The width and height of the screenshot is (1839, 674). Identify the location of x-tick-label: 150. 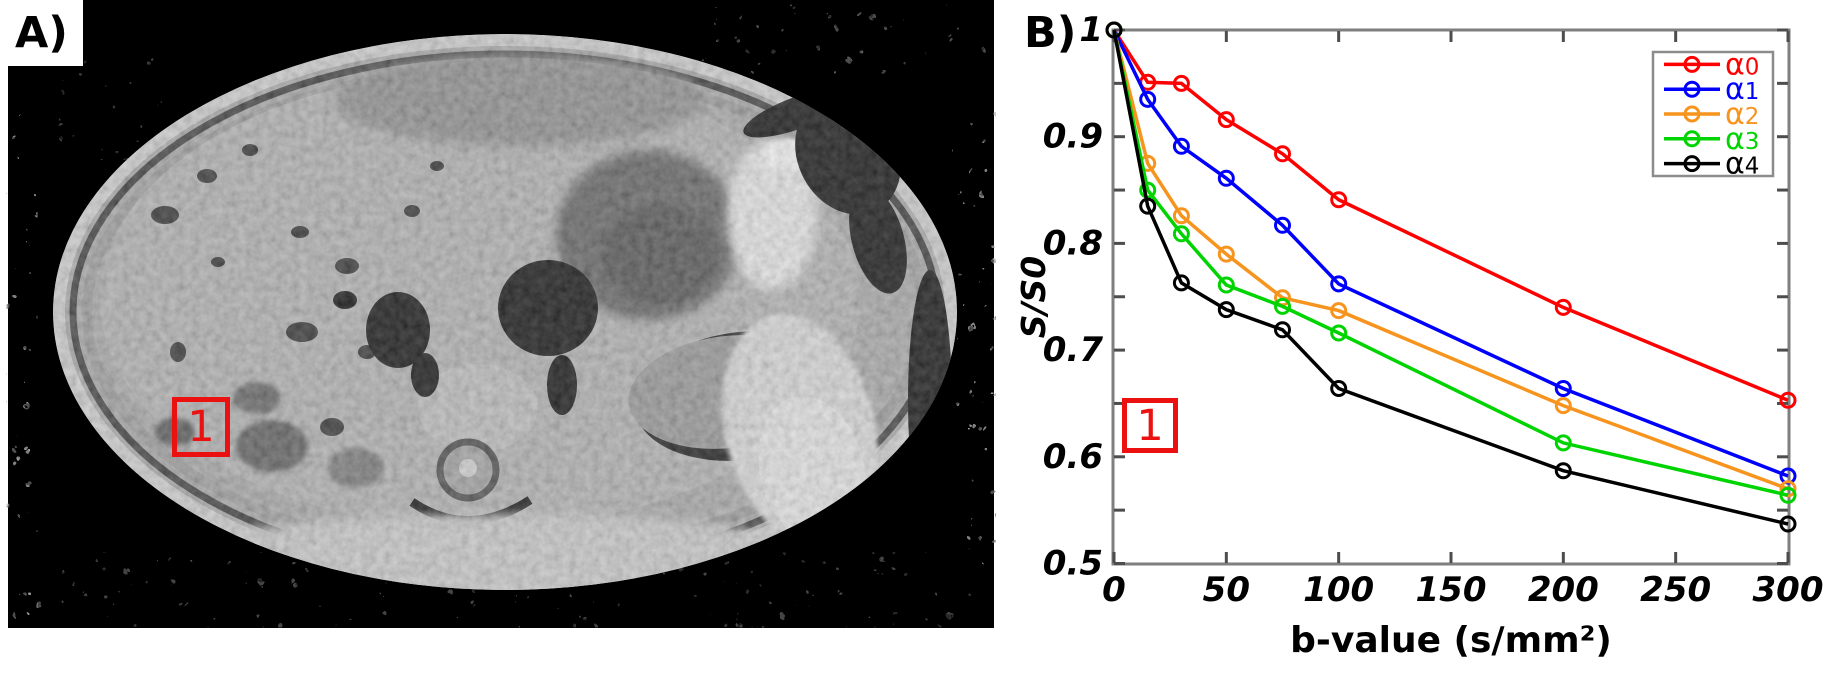
(1451, 590).